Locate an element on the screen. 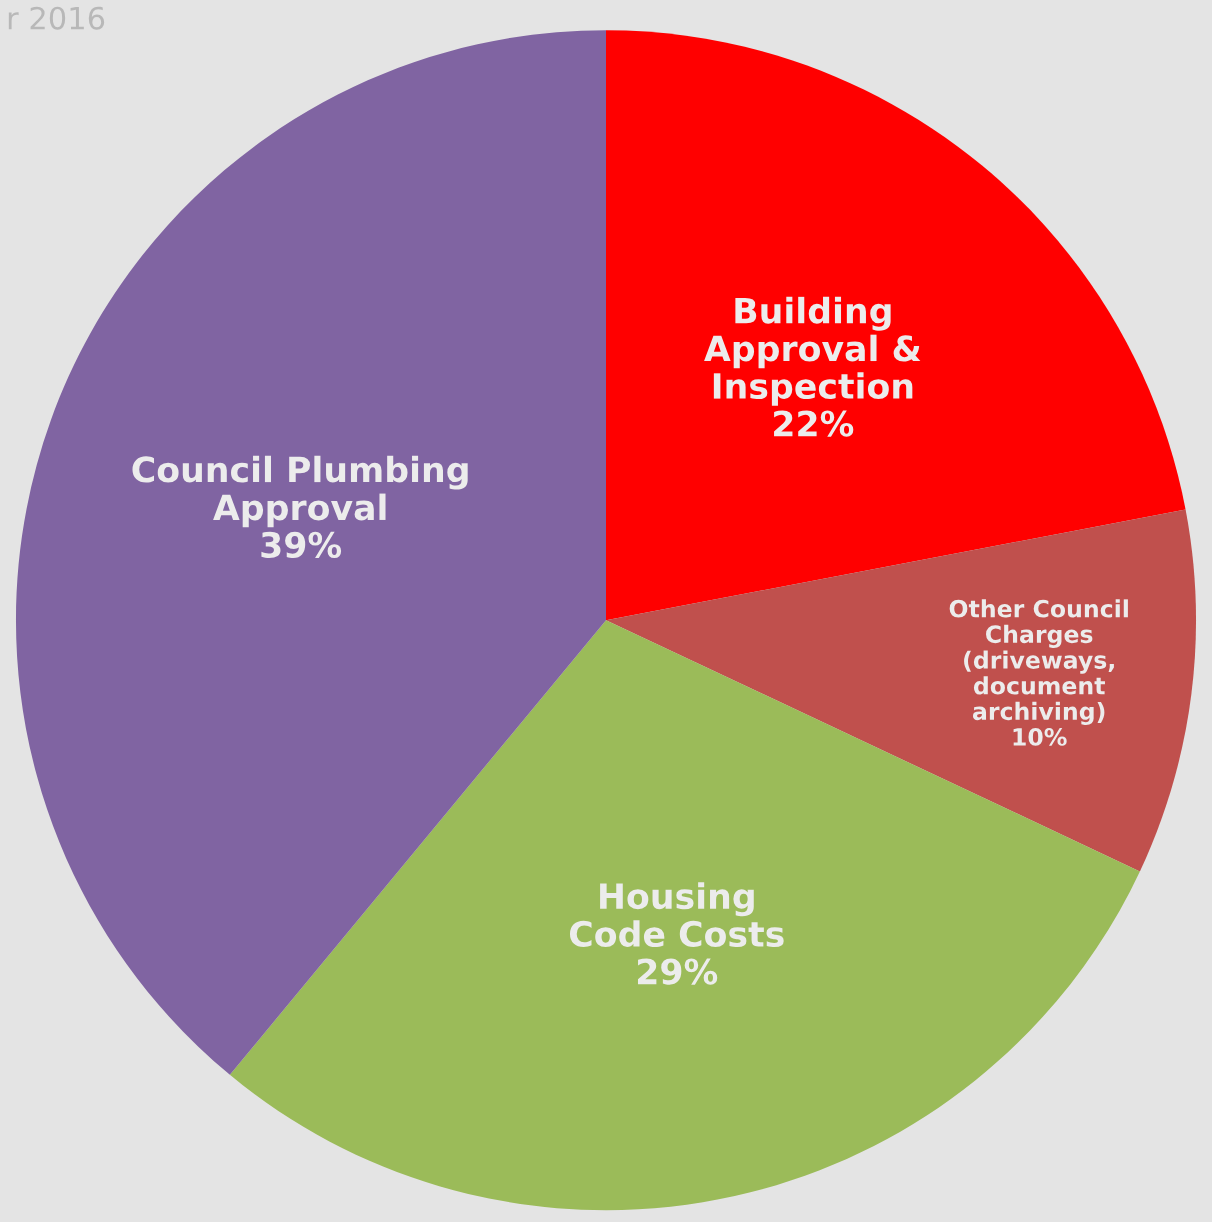  data-label: 22% is located at coordinates (814, 423).